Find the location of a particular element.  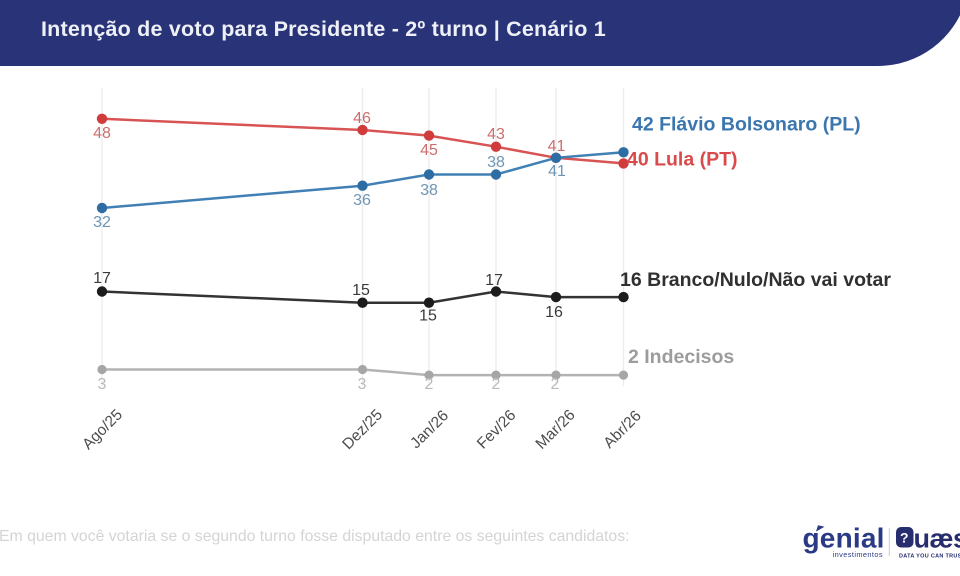

svg-text: genial is located at coordinates (844, 537).